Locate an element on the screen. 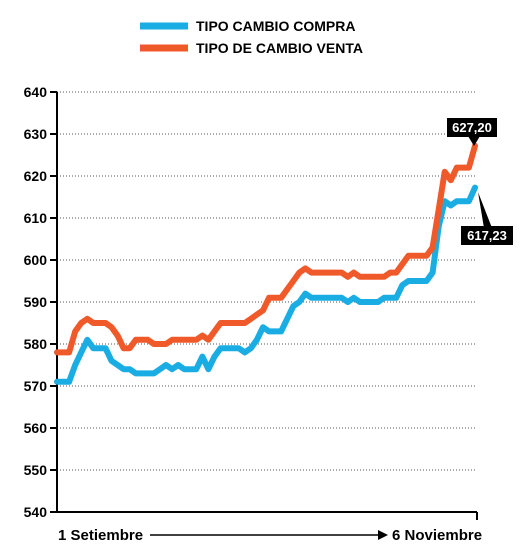  y-tick-label: 560 is located at coordinates (36, 428).